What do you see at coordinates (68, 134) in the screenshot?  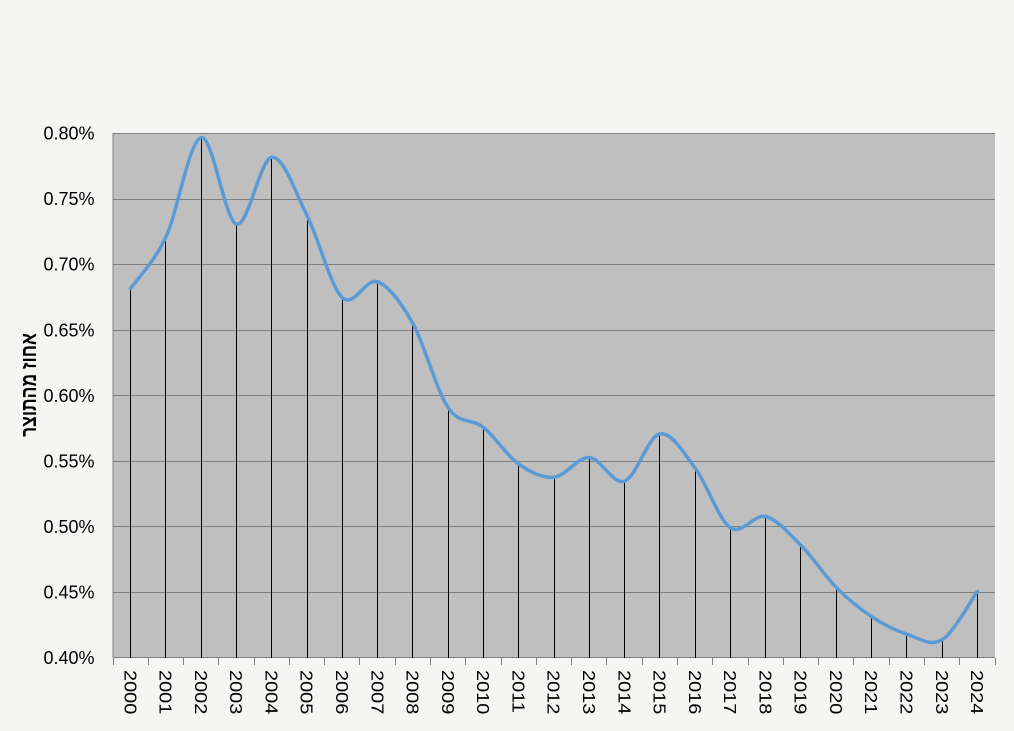 I see `svg-text: 0.80%` at bounding box center [68, 134].